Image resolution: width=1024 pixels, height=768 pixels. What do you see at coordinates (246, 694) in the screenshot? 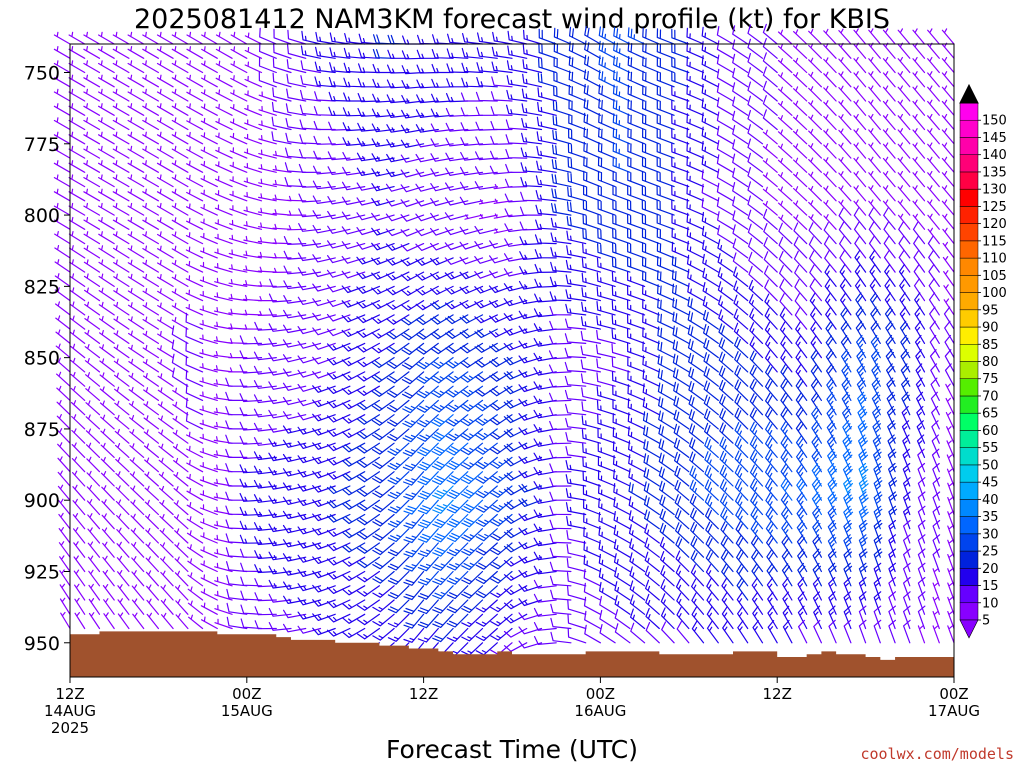
I see `x-tick-label: 00Z` at bounding box center [246, 694].